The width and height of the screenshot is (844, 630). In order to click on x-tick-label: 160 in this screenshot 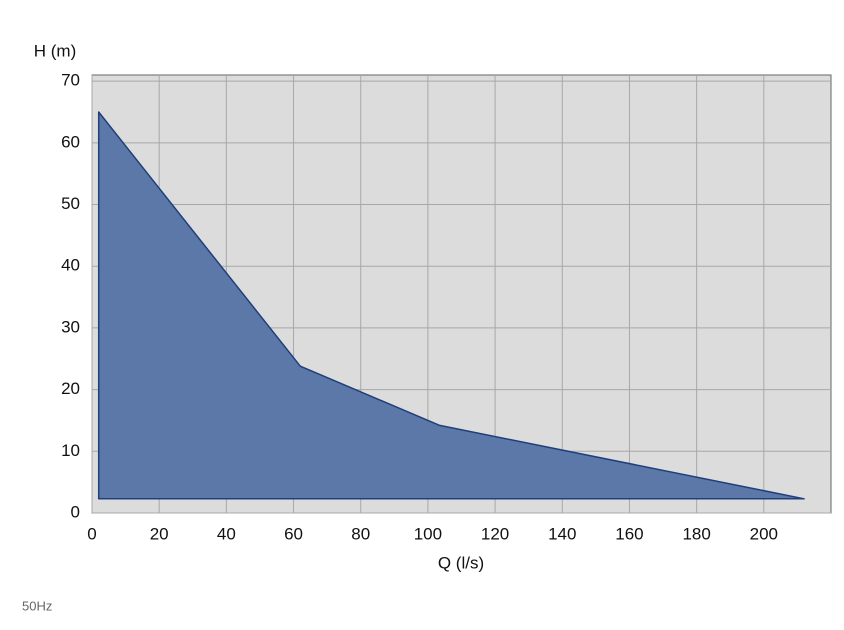, I will do `click(629, 533)`.